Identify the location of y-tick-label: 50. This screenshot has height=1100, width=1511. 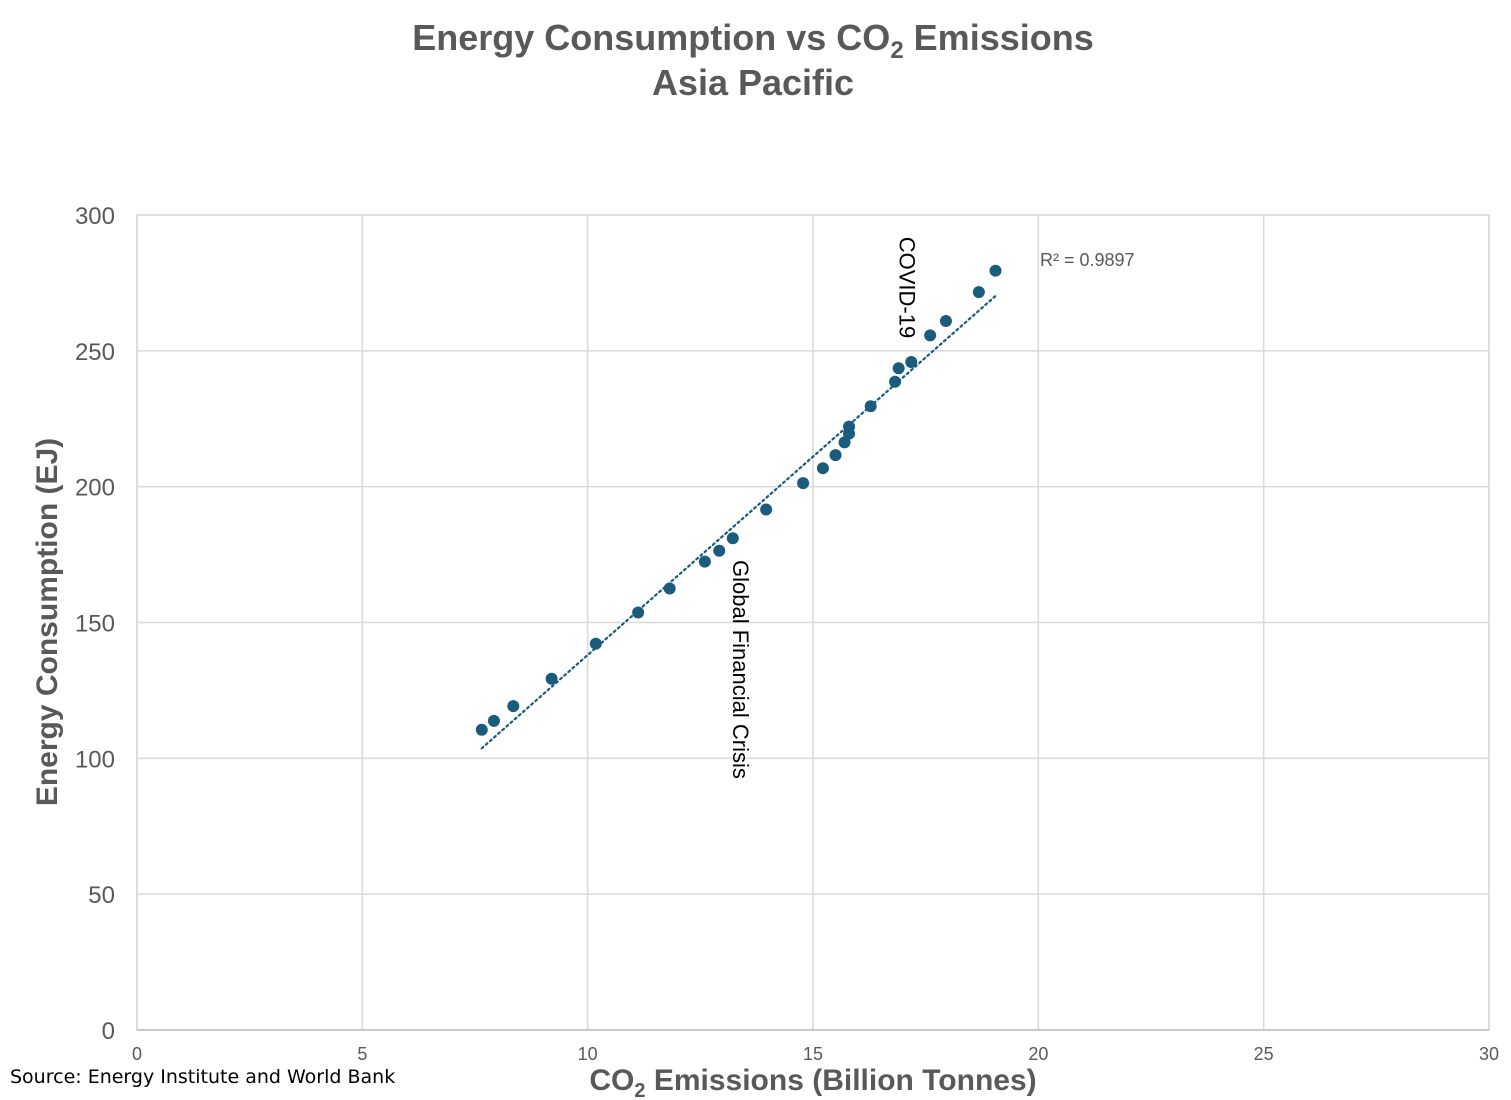
(101, 895).